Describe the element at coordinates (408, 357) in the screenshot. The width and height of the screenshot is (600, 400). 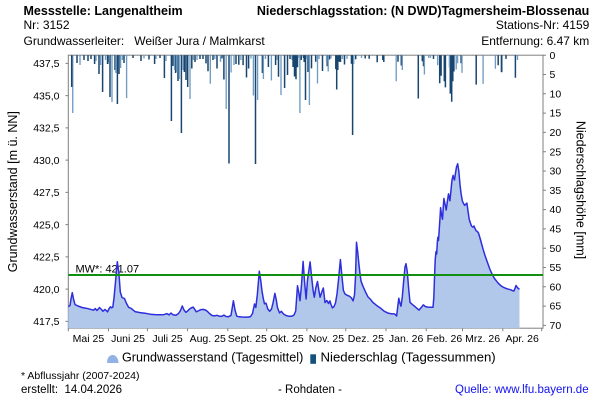
I see `svg-text: Niederschlag (Tagessummen)` at that location.